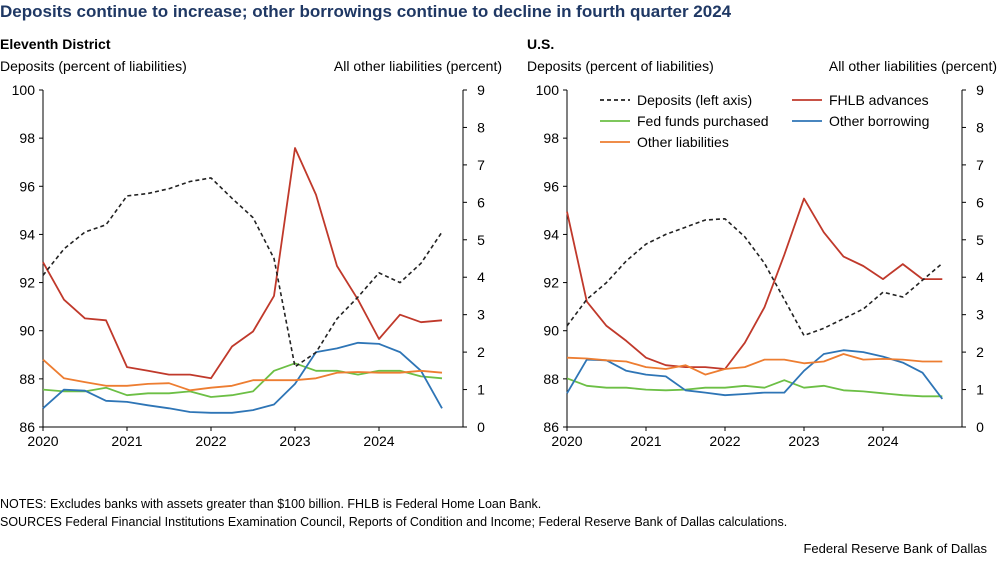 The width and height of the screenshot is (997, 565). I want to click on chart-title: U.S., so click(540, 44).